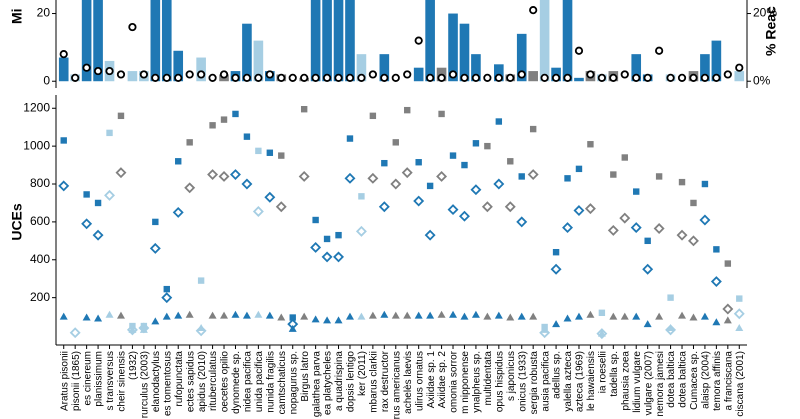  What do you see at coordinates (557, 375) in the screenshot?
I see `x-tick-label: adellus sp.` at bounding box center [557, 375].